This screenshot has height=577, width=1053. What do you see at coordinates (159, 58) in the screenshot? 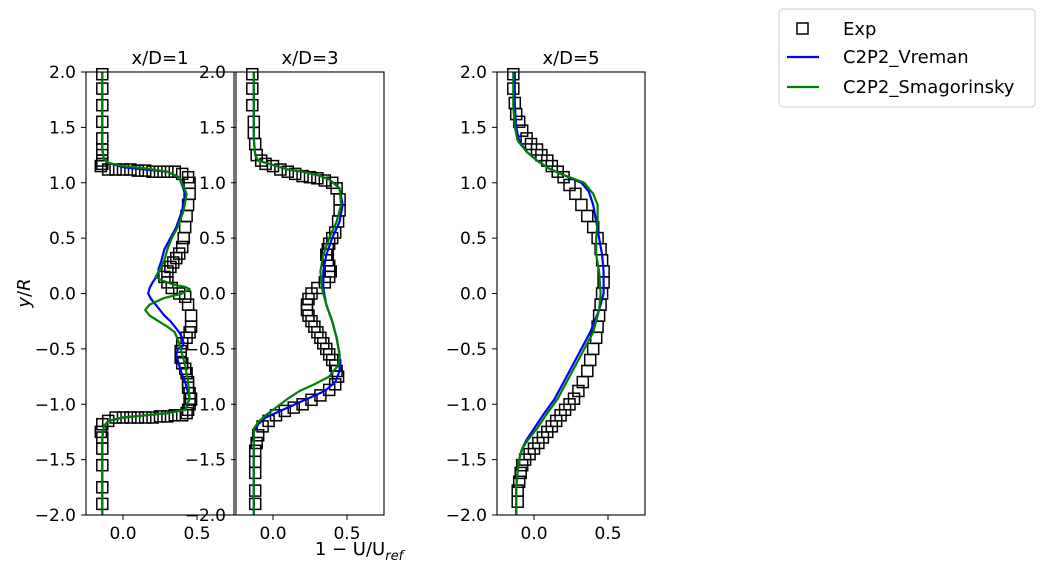
I see `panel-1-title: x/D=1` at bounding box center [159, 58].